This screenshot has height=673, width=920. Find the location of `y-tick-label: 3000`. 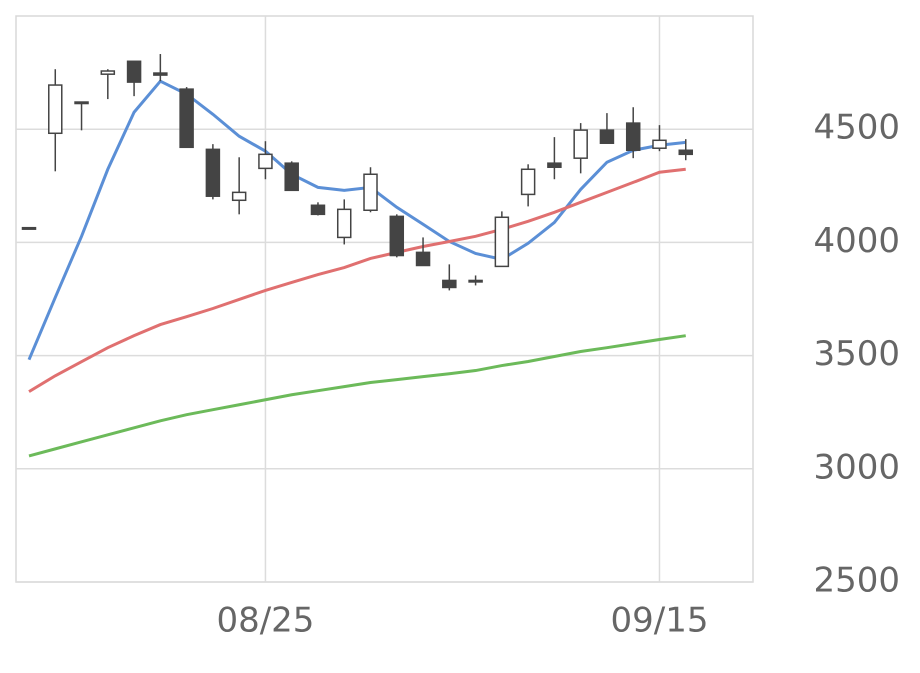

y-tick-label: 3000 is located at coordinates (856, 467).